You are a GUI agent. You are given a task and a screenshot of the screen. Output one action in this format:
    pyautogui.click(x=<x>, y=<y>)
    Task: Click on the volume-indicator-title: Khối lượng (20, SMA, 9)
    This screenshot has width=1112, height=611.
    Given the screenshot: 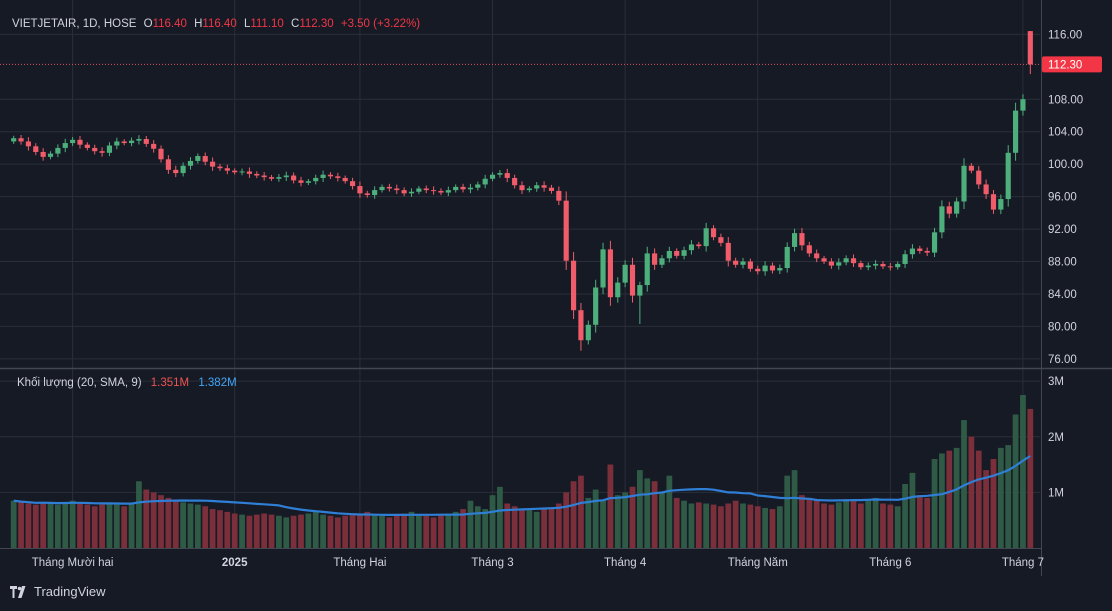 What is the action you would take?
    pyautogui.click(x=79, y=383)
    